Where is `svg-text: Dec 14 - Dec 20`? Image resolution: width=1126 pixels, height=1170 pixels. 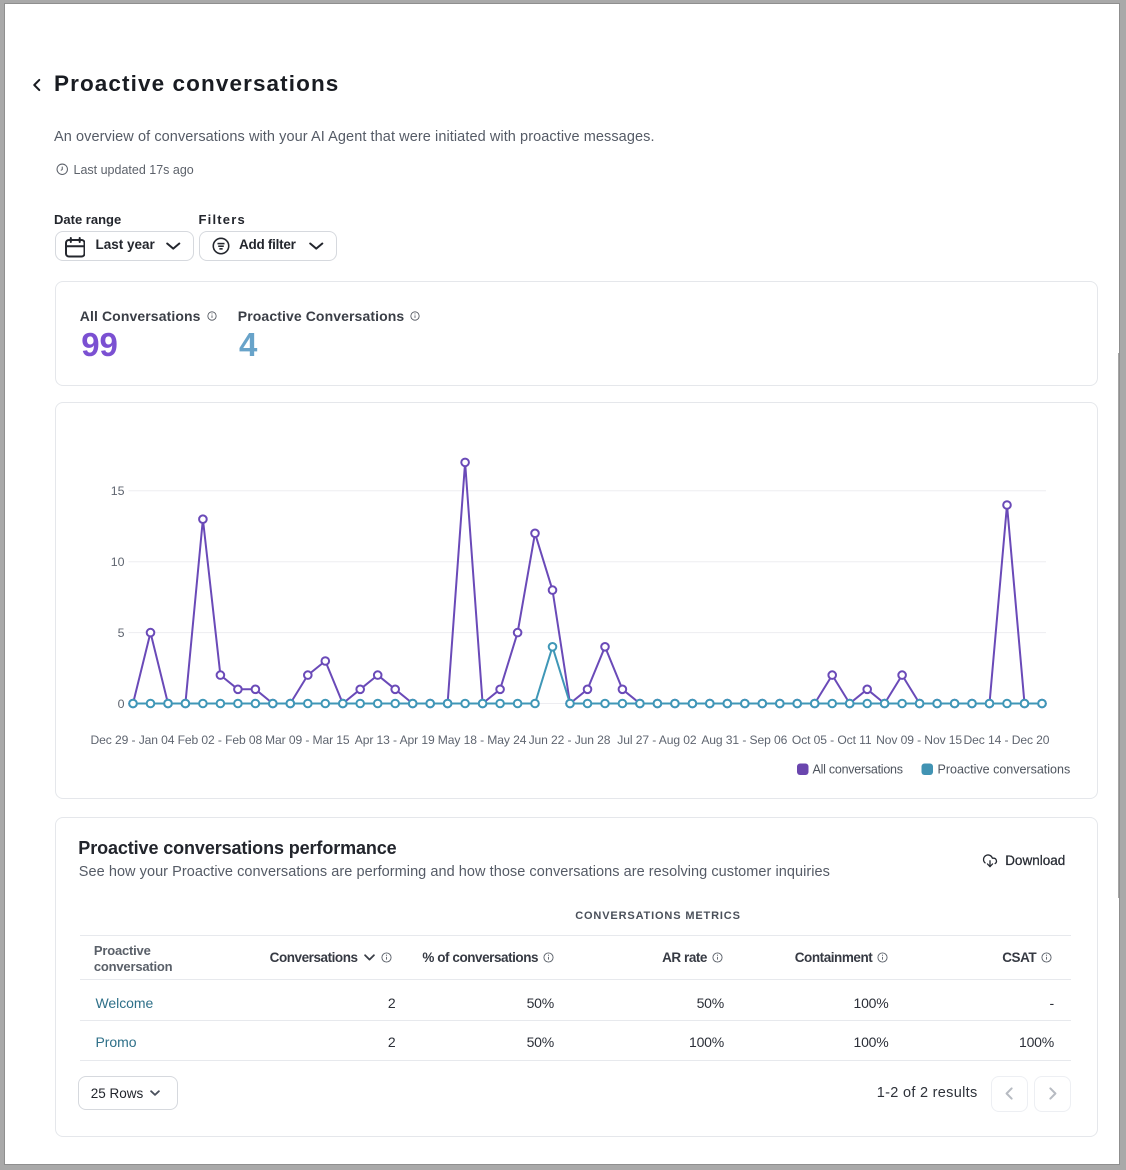
svg-text: Dec 14 - Dec 20 is located at coordinates (1006, 739).